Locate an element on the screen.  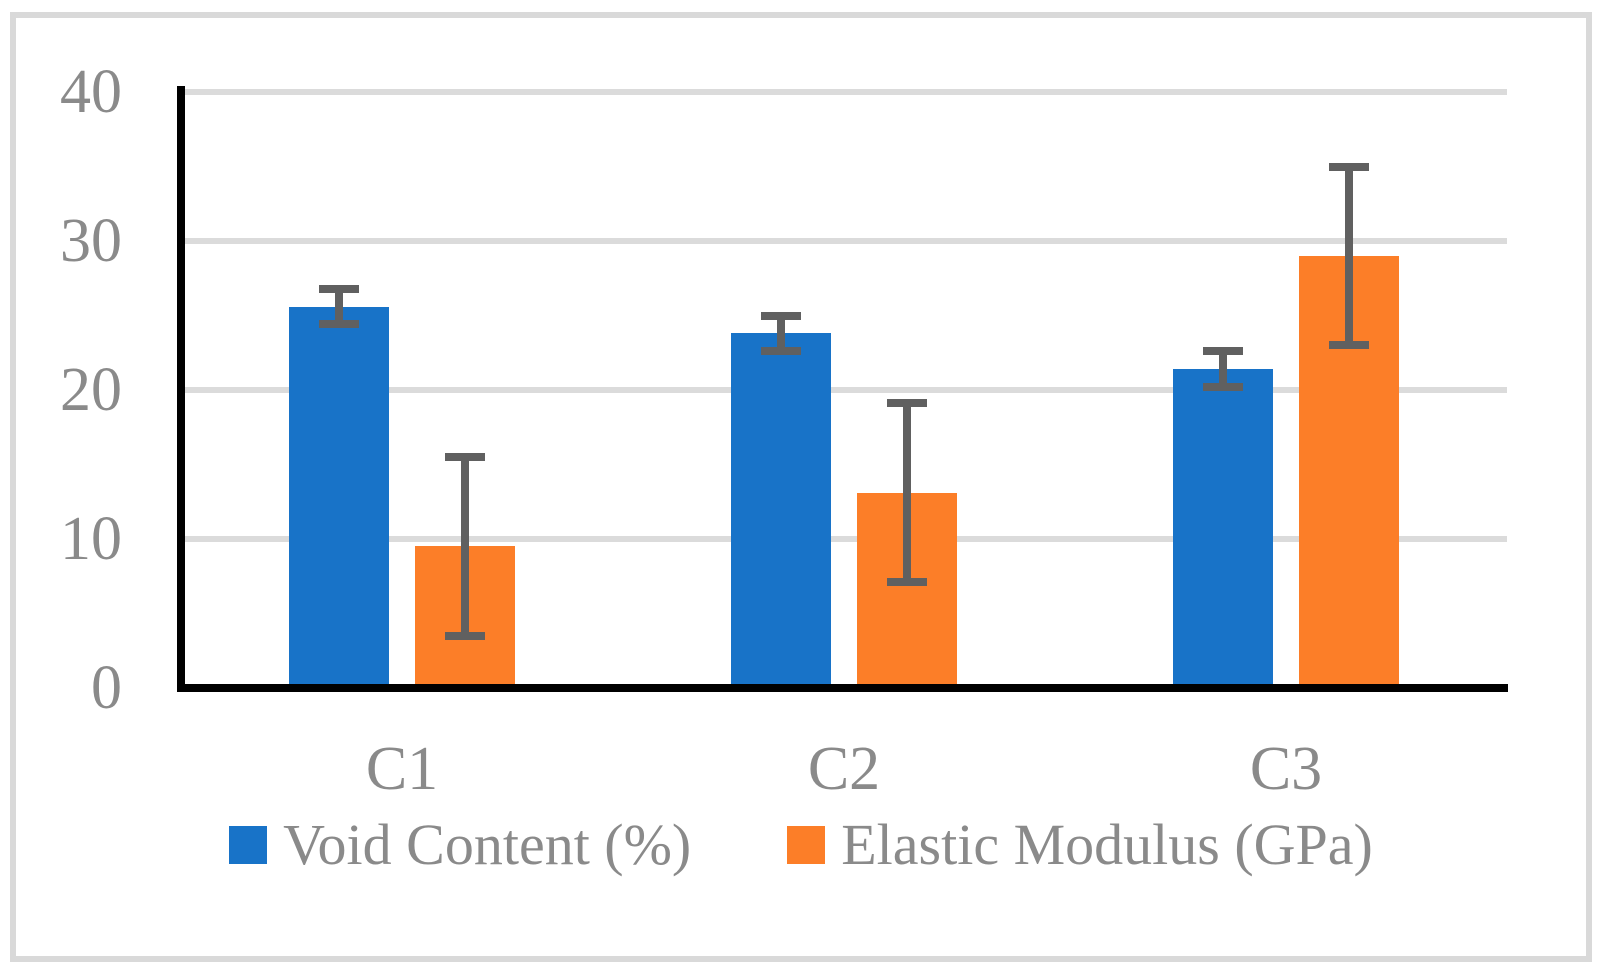
legend-item-label: Void Content (%) is located at coordinates (487, 844).